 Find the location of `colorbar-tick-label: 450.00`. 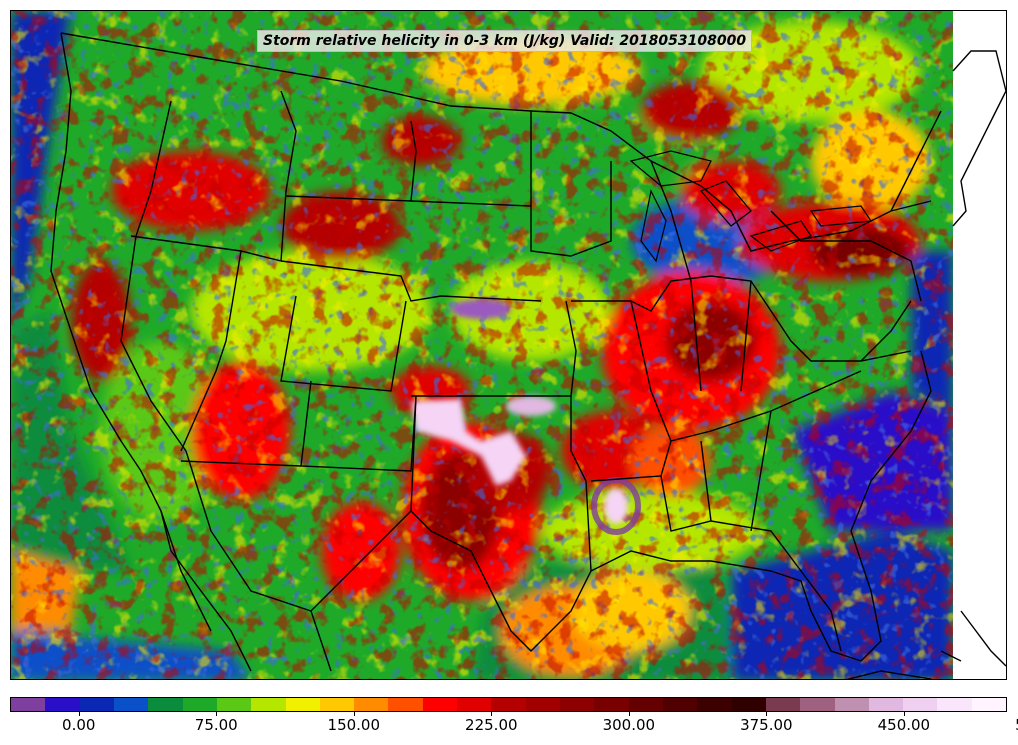

colorbar-tick-label: 450.00 is located at coordinates (904, 725).